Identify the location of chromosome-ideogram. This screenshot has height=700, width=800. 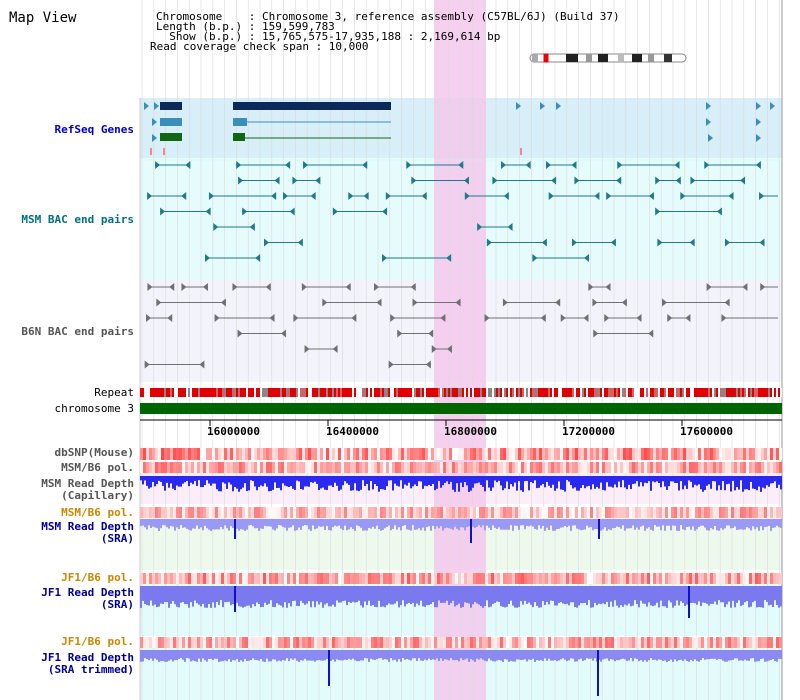
(608, 58).